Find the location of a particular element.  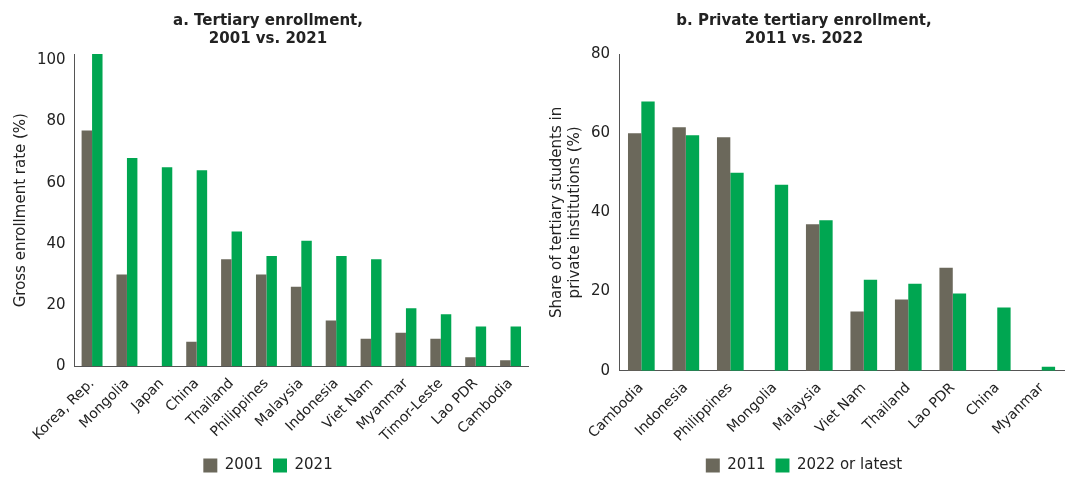

y-tick-label: 100 is located at coordinates (51, 59).